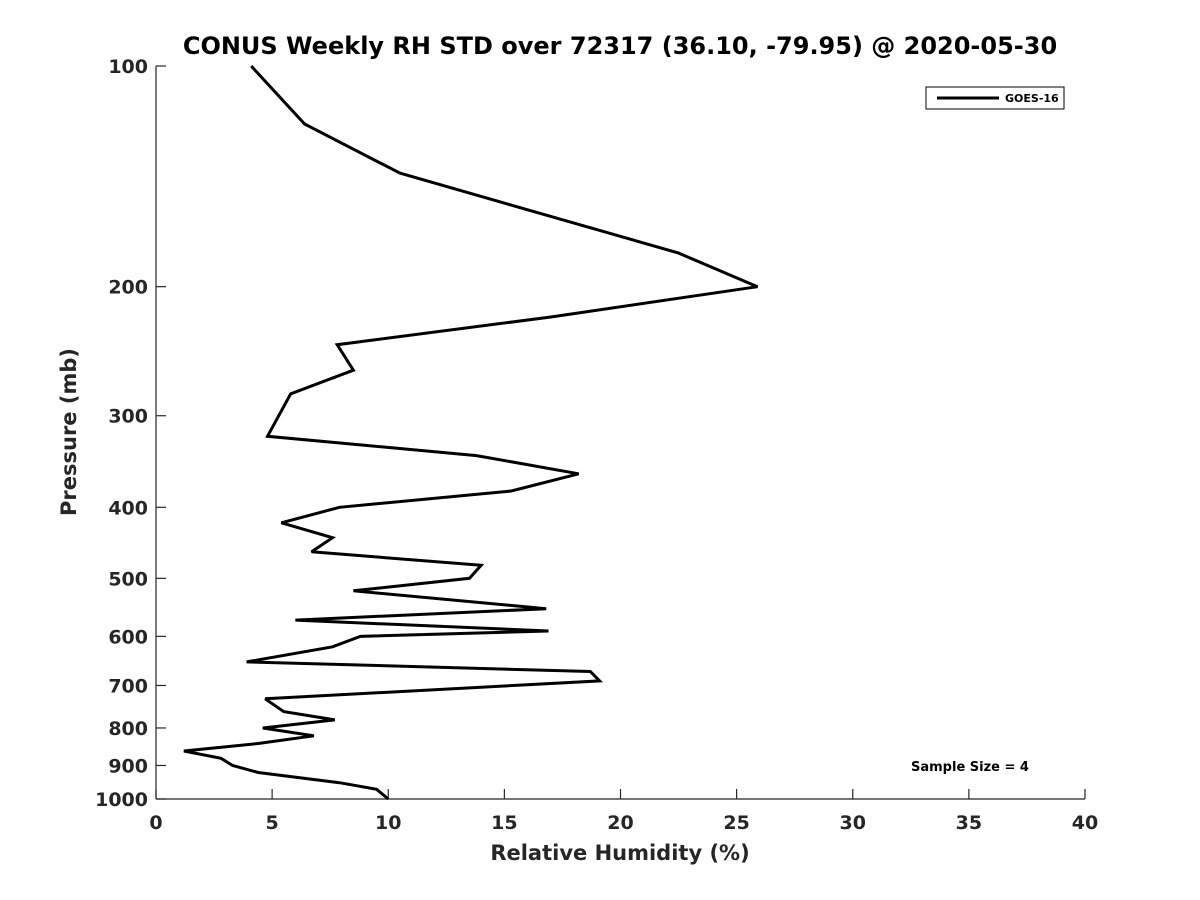  What do you see at coordinates (128, 637) in the screenshot?
I see `y-tick-label: 600` at bounding box center [128, 637].